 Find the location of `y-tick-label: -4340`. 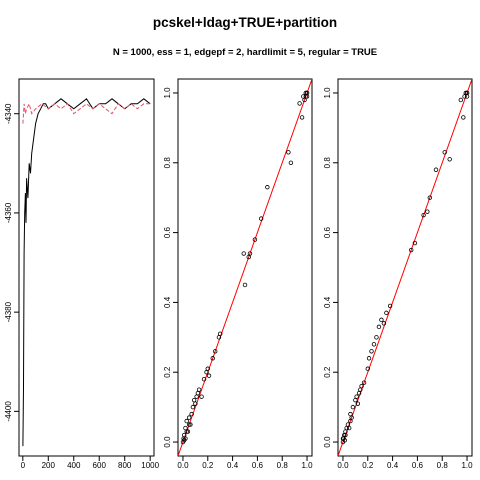

y-tick-label: -4340 is located at coordinates (8, 113).